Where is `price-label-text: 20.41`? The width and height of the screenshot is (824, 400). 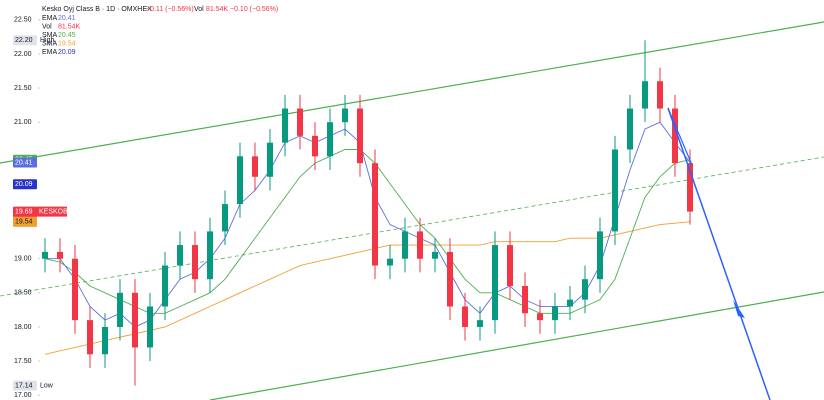 price-label-text: 20.41 is located at coordinates (24, 162).